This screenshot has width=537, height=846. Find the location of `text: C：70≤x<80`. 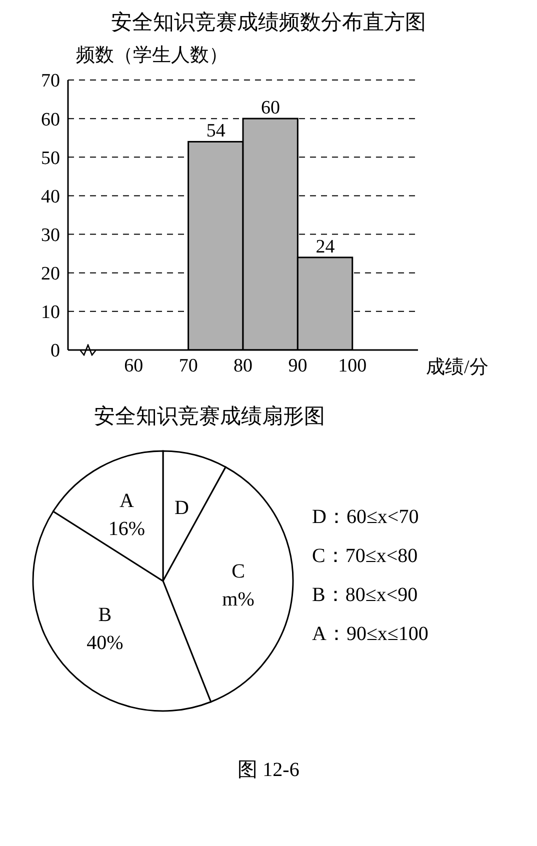

text: C：70≤x<80 is located at coordinates (365, 556).